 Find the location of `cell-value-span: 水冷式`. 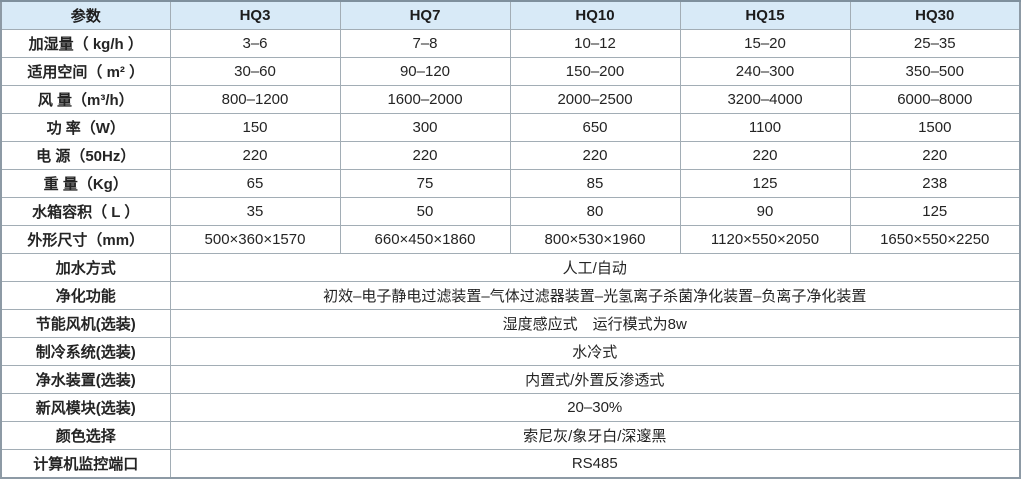

cell-value-span: 水冷式 is located at coordinates (595, 351).